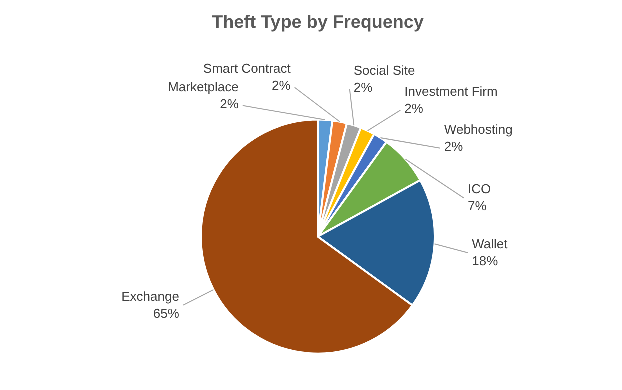 The width and height of the screenshot is (622, 390). Describe the element at coordinates (478, 129) in the screenshot. I see `slice-label: Webhosting` at that location.